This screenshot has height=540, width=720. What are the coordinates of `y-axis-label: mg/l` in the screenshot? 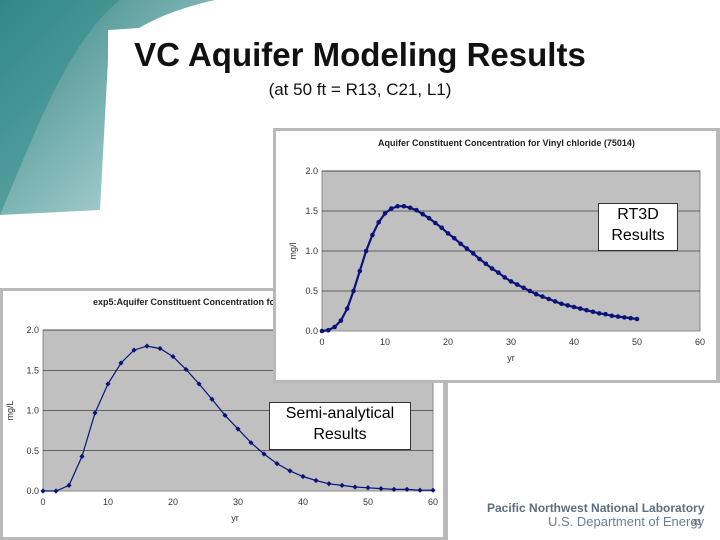 It's located at (293, 250).